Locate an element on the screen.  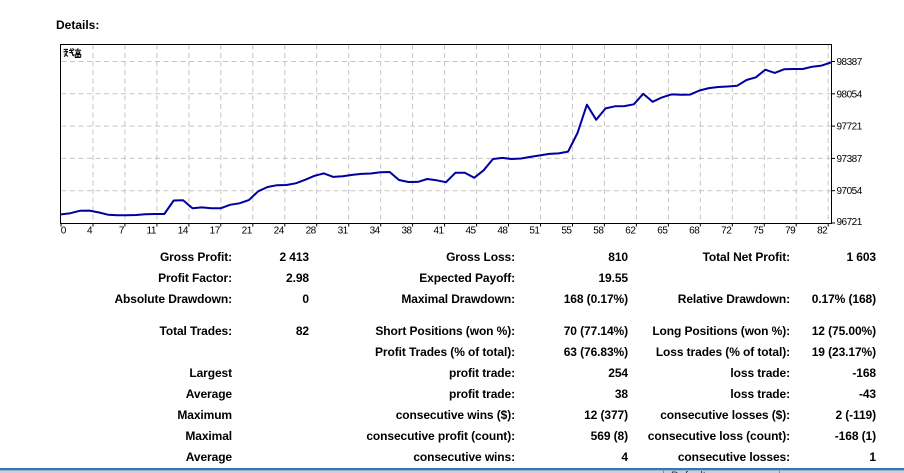
svg-text: 96721 is located at coordinates (850, 222).